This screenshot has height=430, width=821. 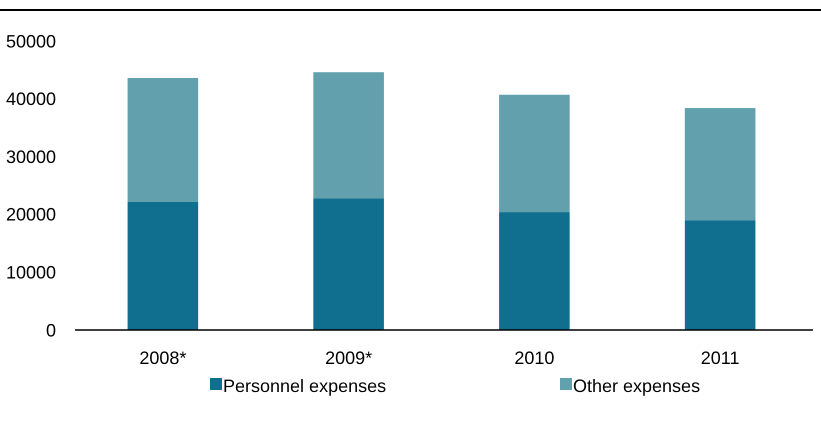 I want to click on x-tick-label: 2011, so click(x=720, y=358).